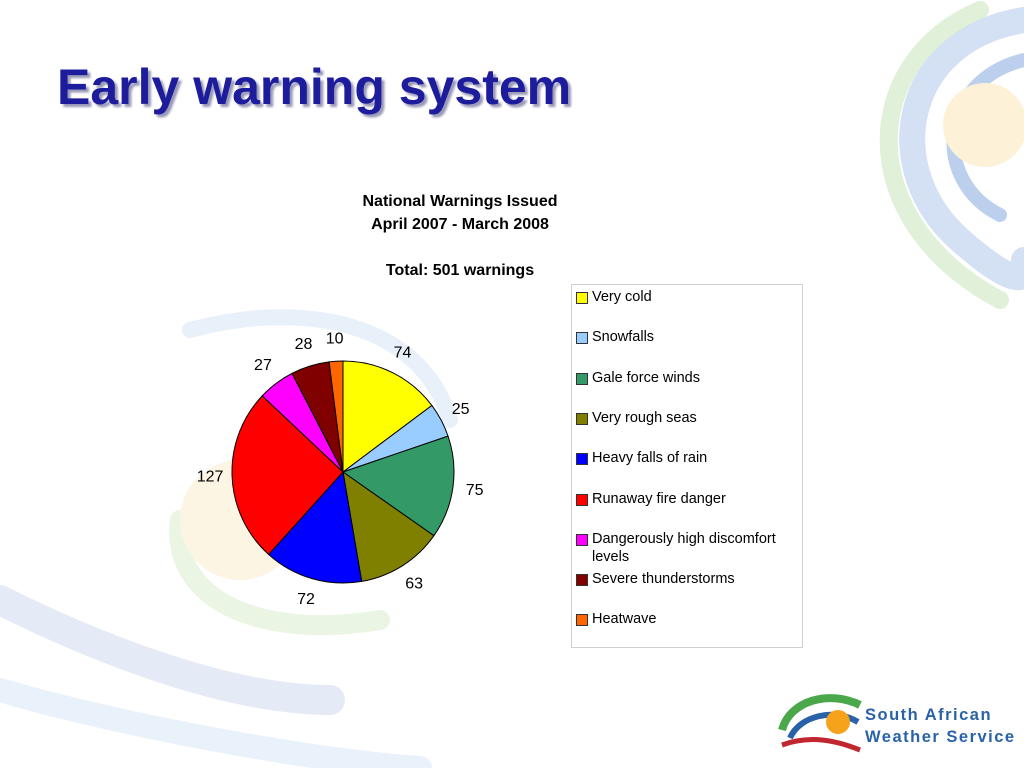 This screenshot has height=768, width=1024. I want to click on legend-item: Dangerously high discomfort levels, so click(687, 548).